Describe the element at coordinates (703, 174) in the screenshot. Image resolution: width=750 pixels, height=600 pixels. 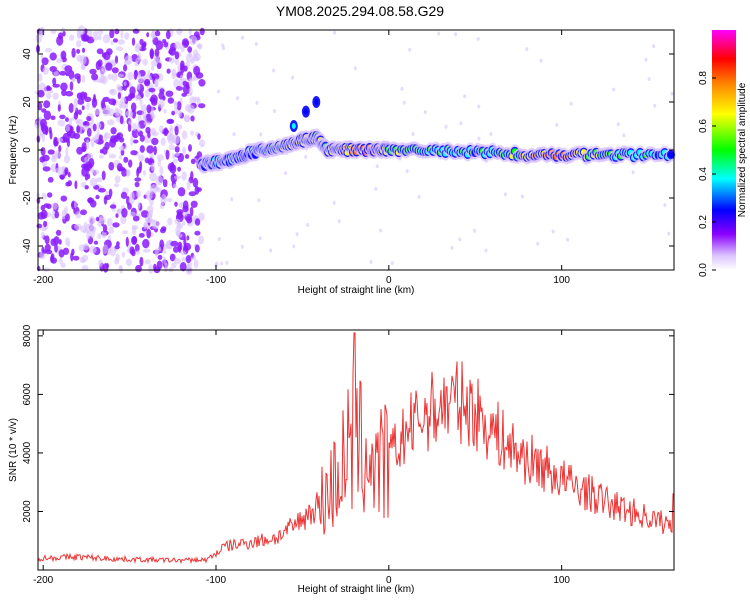
I see `colorbar-tick-label: 0.4` at that location.